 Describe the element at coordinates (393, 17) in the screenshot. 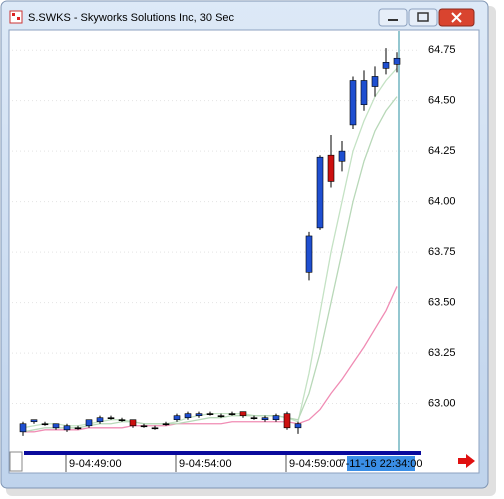

I see `minimize-button` at that location.